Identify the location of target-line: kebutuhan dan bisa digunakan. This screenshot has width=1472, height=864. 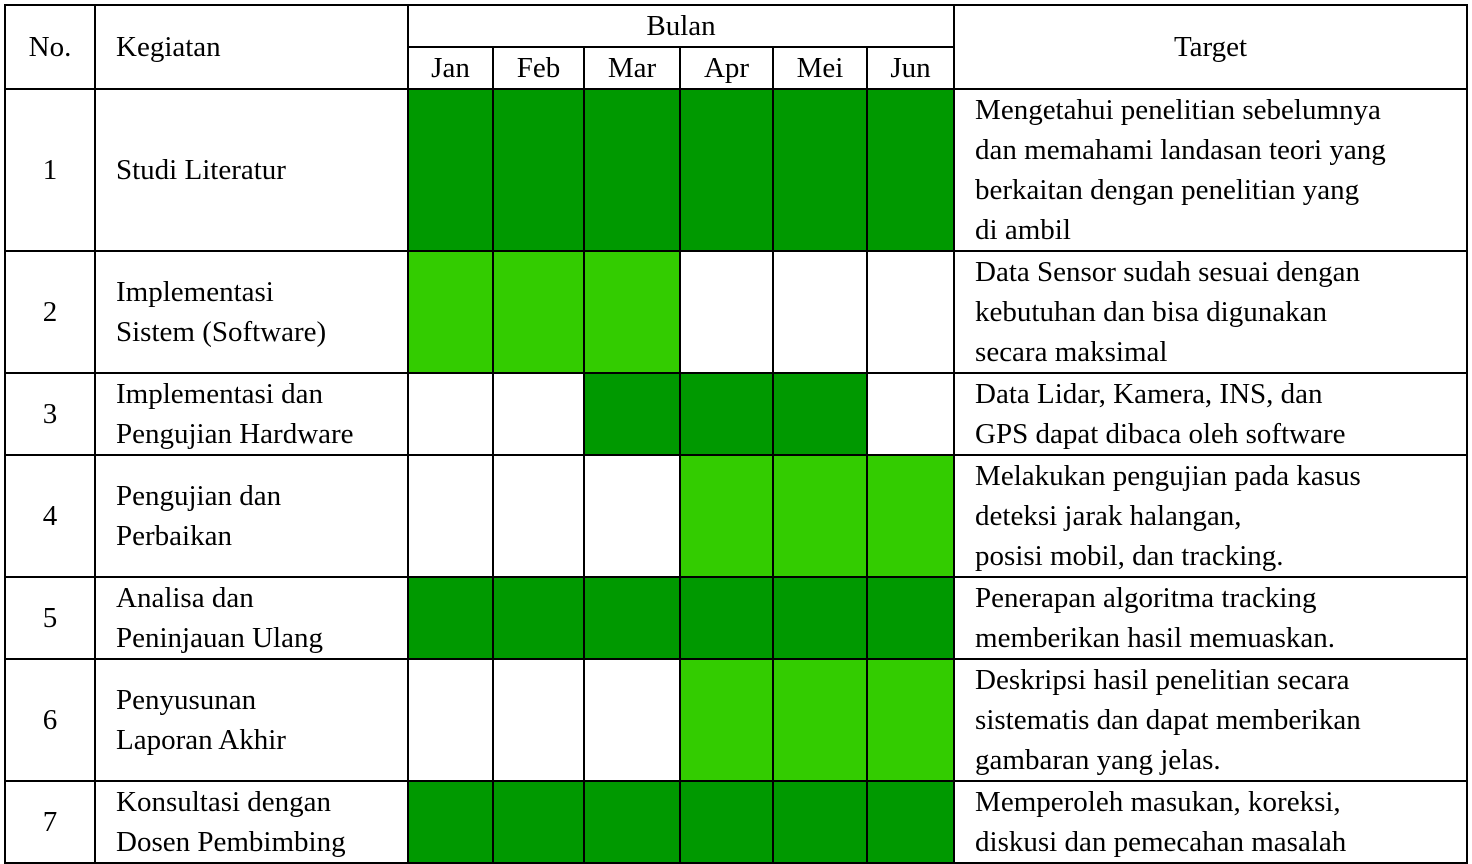
(1151, 312).